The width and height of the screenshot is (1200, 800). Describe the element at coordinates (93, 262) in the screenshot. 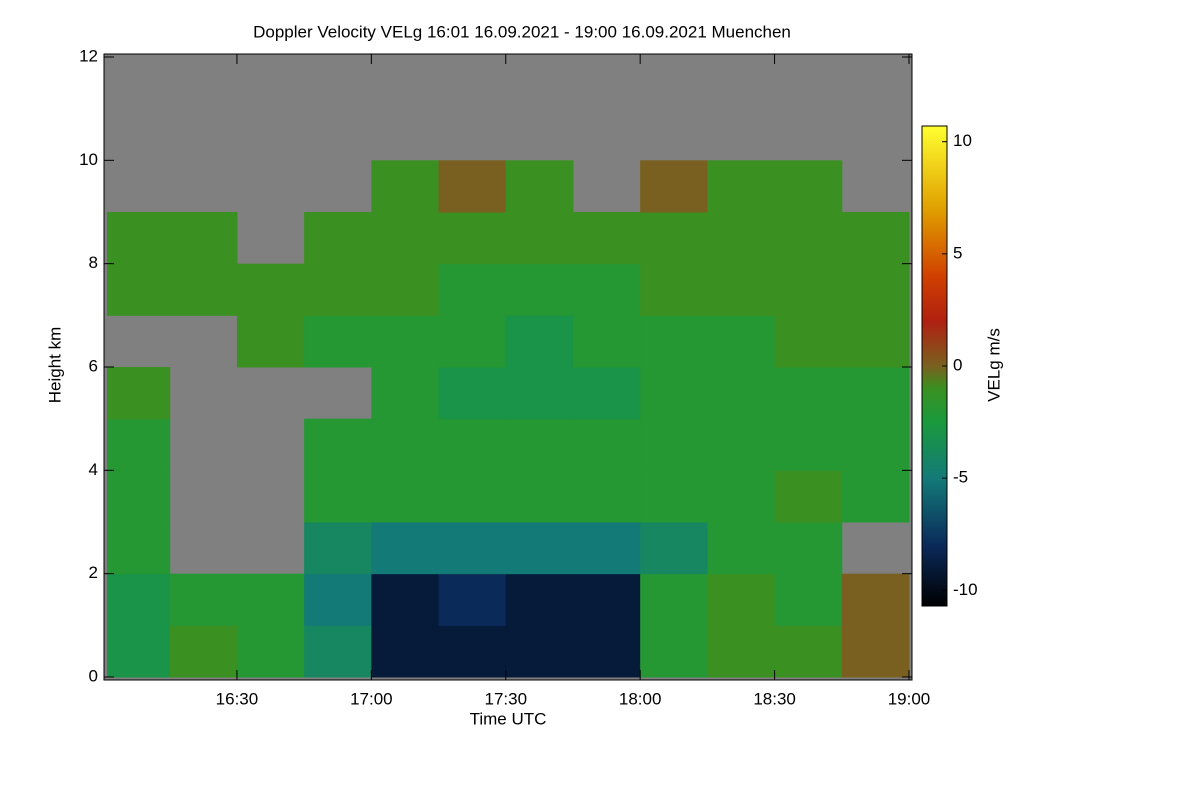

I see `y-tick-label: 8` at that location.